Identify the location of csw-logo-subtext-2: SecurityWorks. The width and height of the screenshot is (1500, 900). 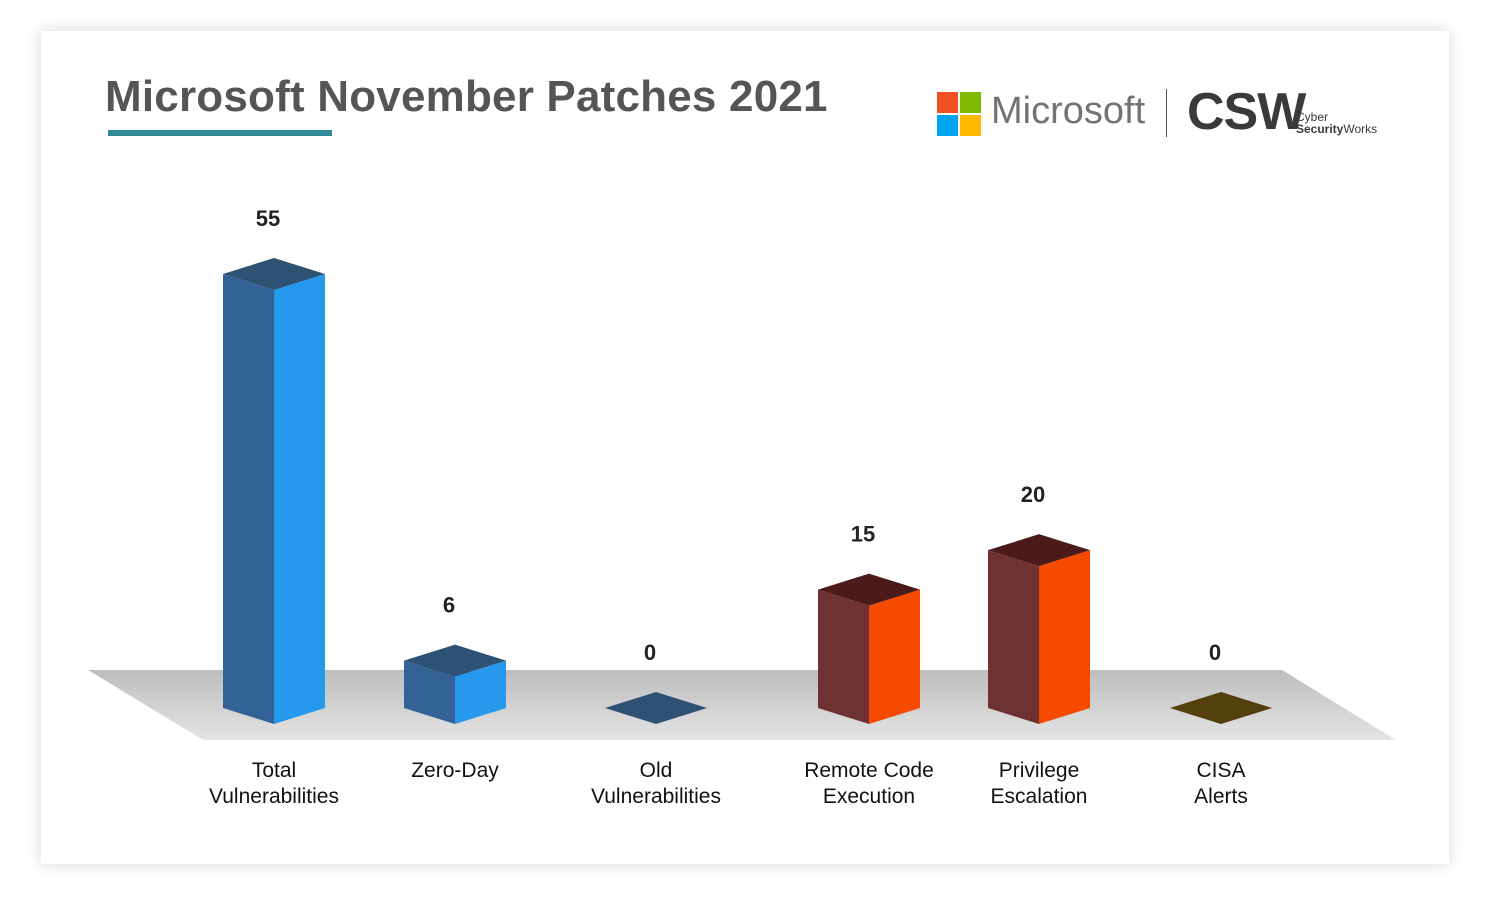
(1336, 129).